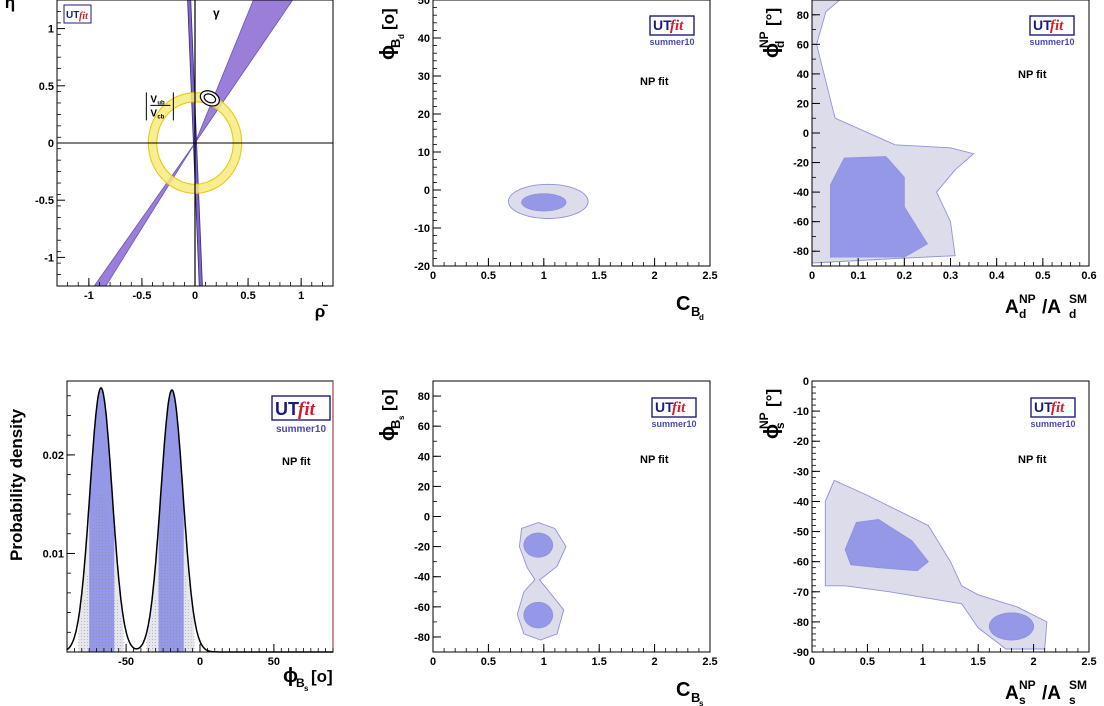 The width and height of the screenshot is (1104, 706). Describe the element at coordinates (153, 113) in the screenshot. I see `vcb-label: V` at that location.